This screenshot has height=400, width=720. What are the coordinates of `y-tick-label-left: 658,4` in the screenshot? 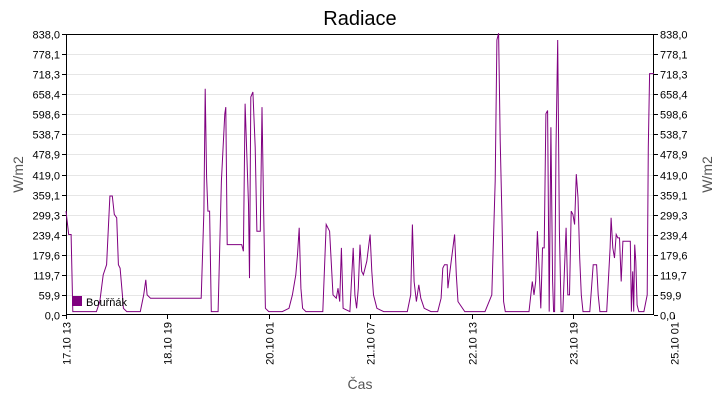 It's located at (46, 96).